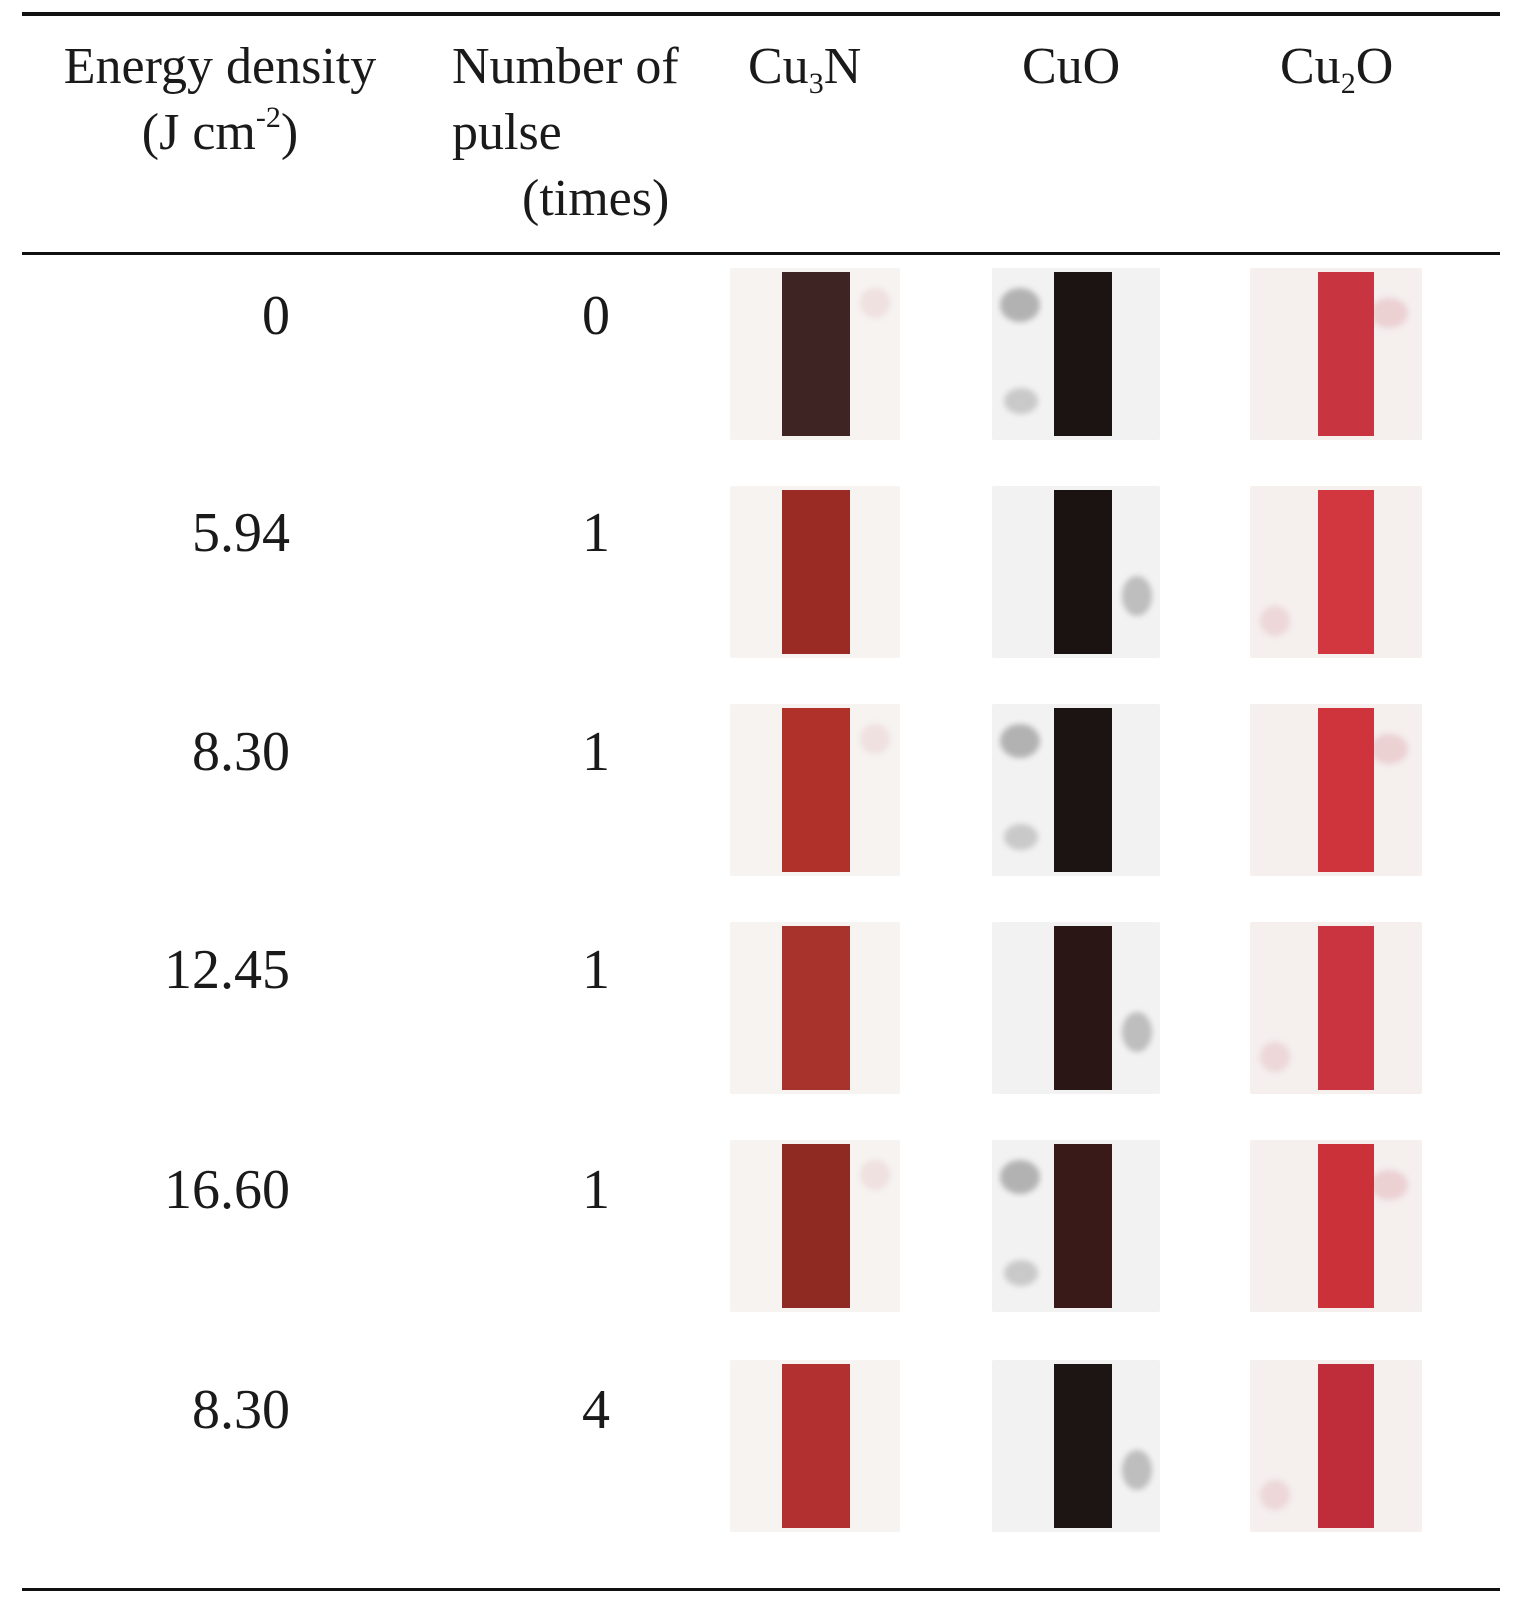 This screenshot has width=1527, height=1608. What do you see at coordinates (805, 69) in the screenshot?
I see `header-cu3n: Cu3N` at bounding box center [805, 69].